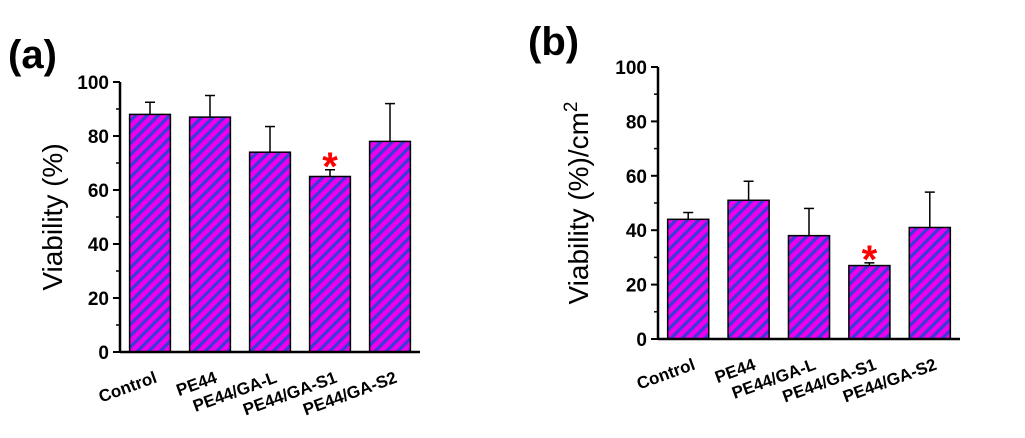 The width and height of the screenshot is (1025, 438). Describe the element at coordinates (577, 203) in the screenshot. I see `y-axis-label: Viability (%)/cm2` at that location.